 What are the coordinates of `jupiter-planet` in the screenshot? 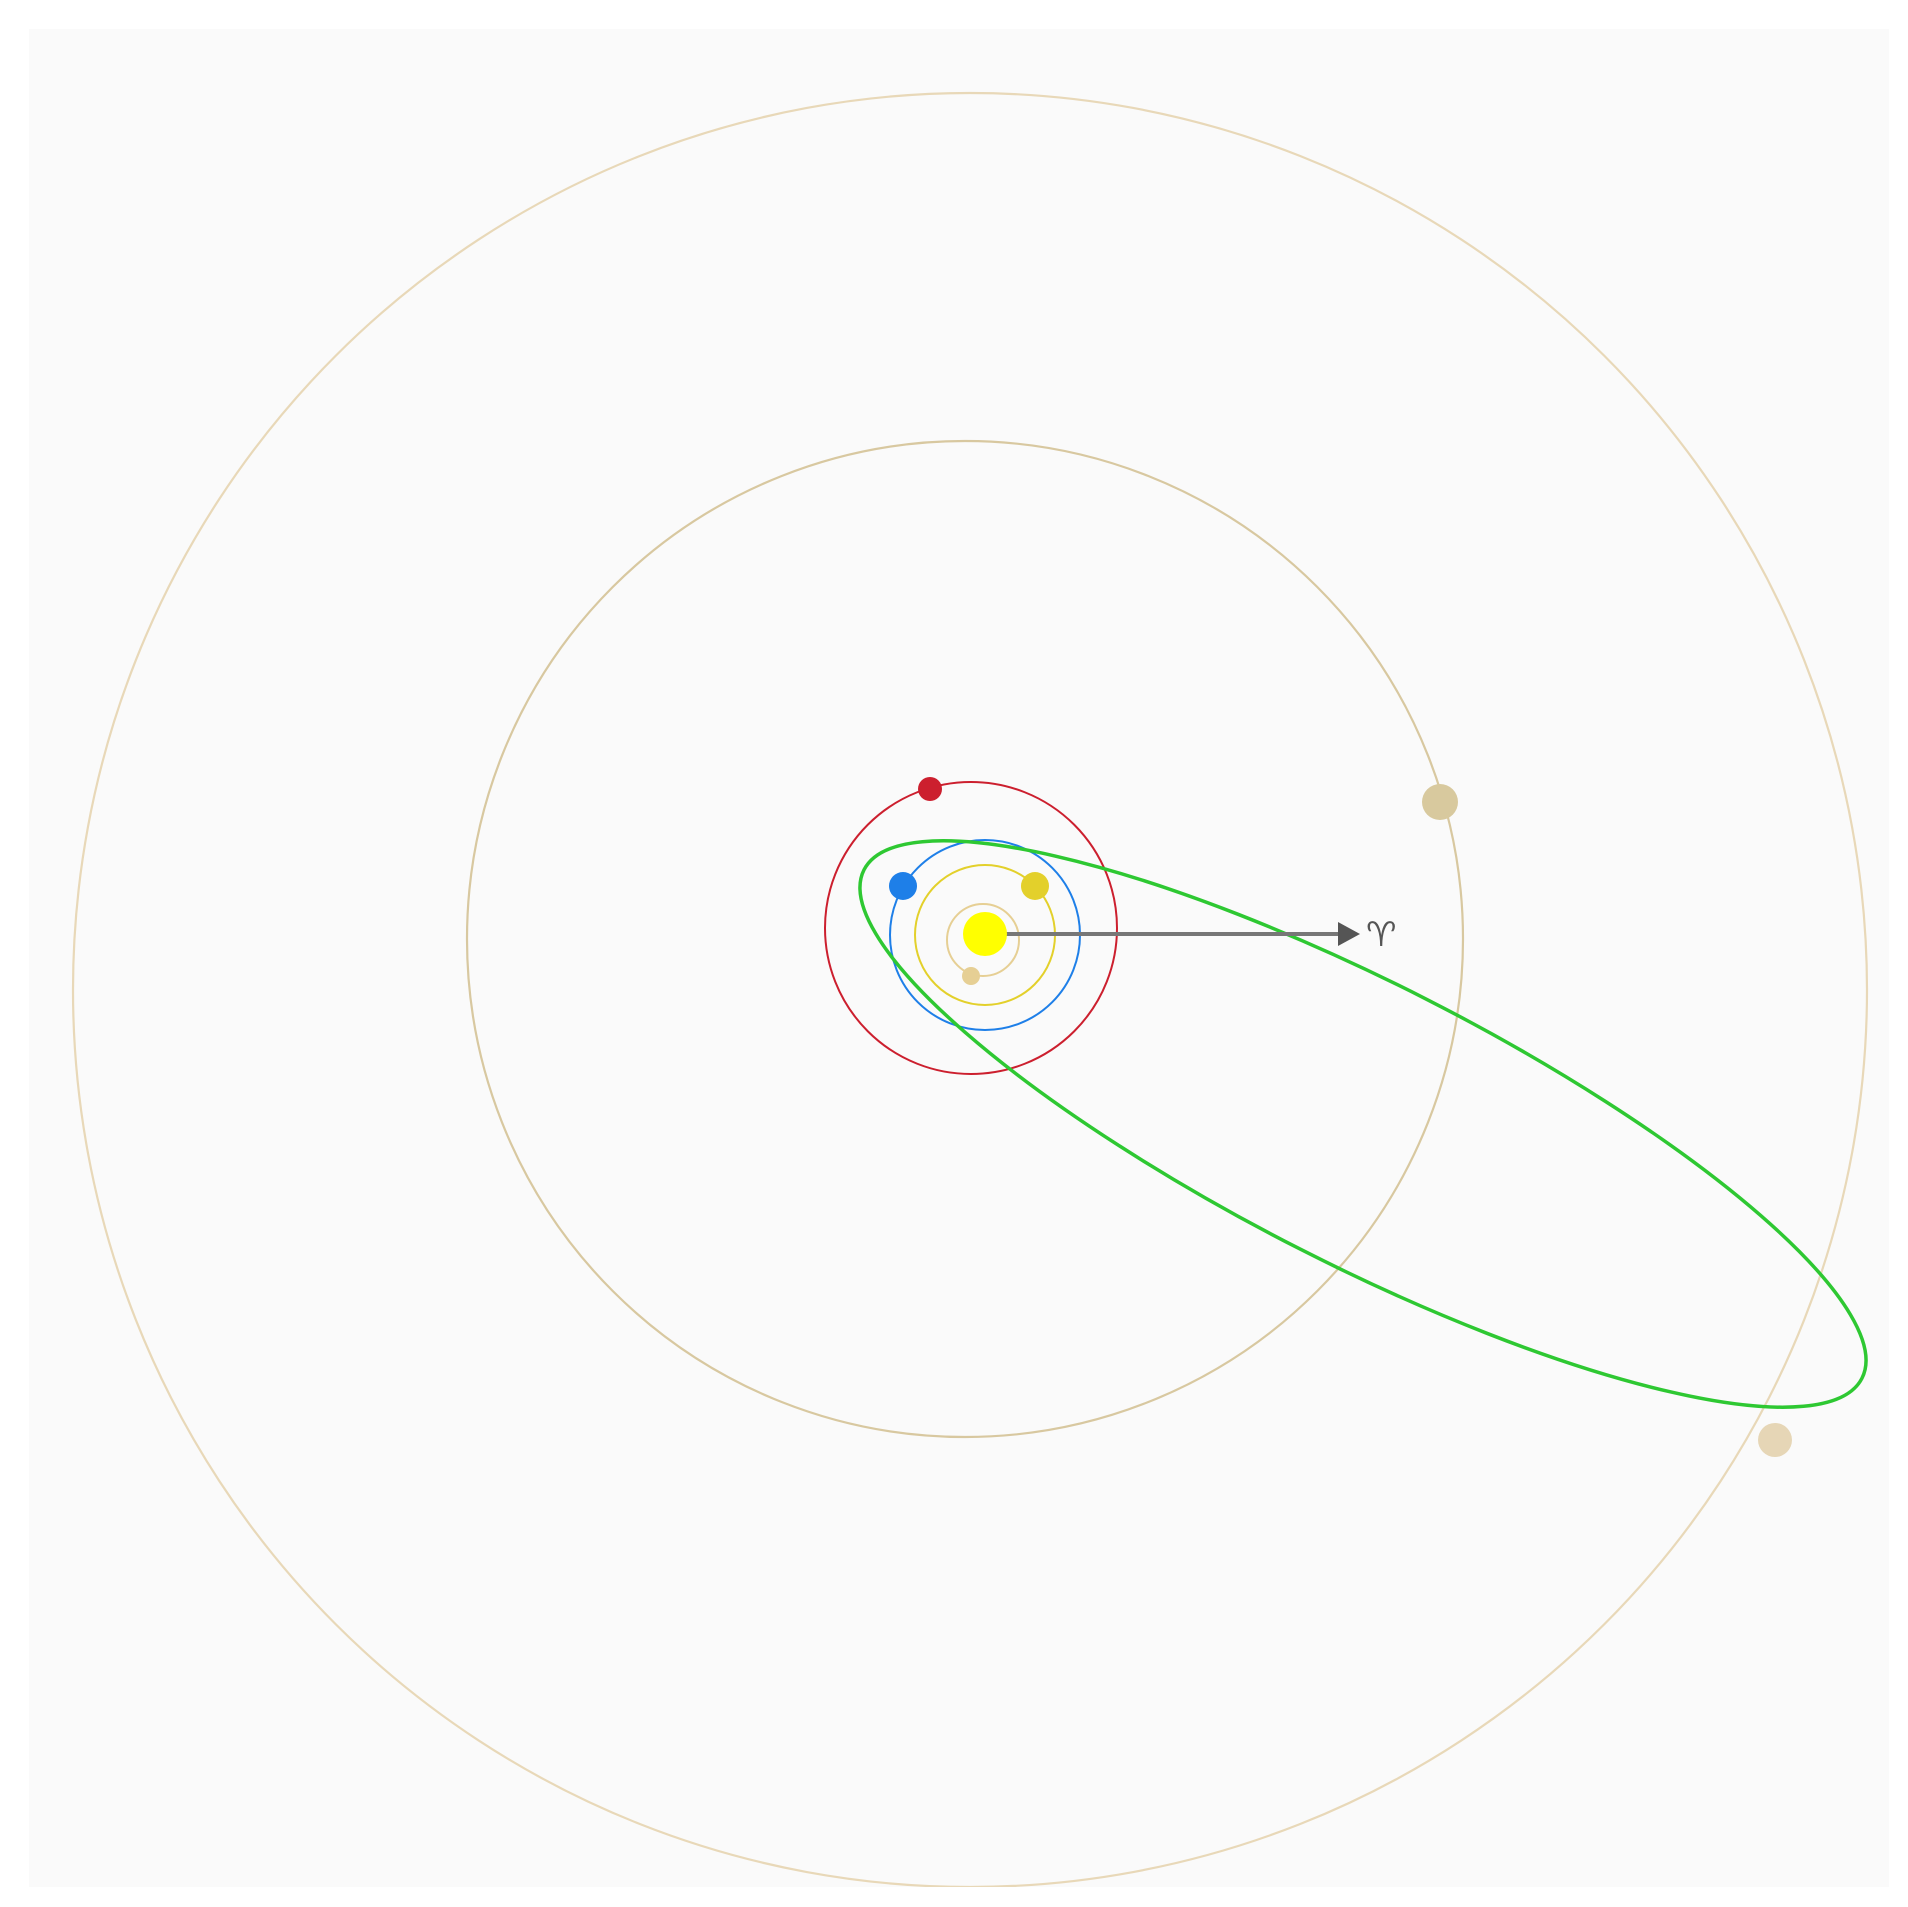 It's located at (1440, 802).